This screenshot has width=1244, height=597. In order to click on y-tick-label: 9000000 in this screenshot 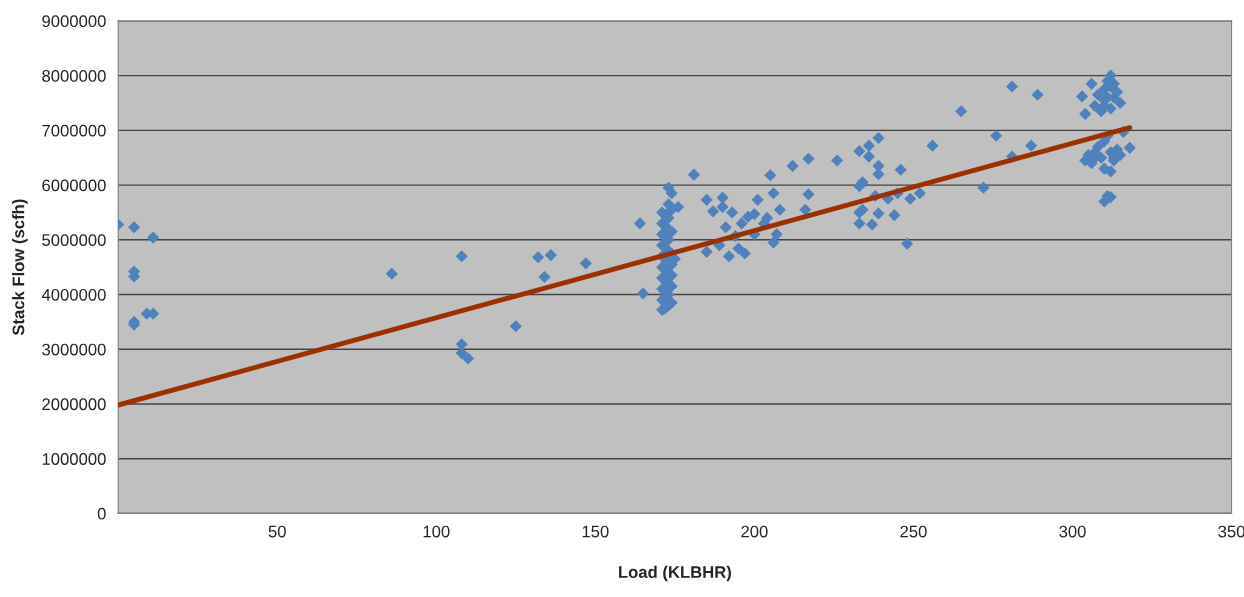, I will do `click(74, 21)`.